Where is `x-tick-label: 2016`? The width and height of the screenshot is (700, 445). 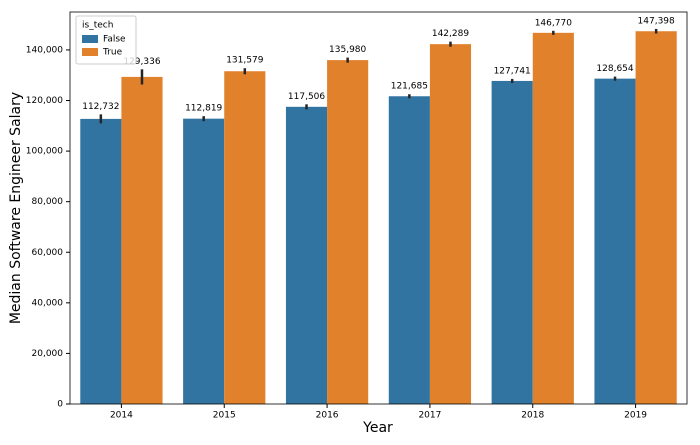 x-tick-label: 2016 is located at coordinates (327, 416).